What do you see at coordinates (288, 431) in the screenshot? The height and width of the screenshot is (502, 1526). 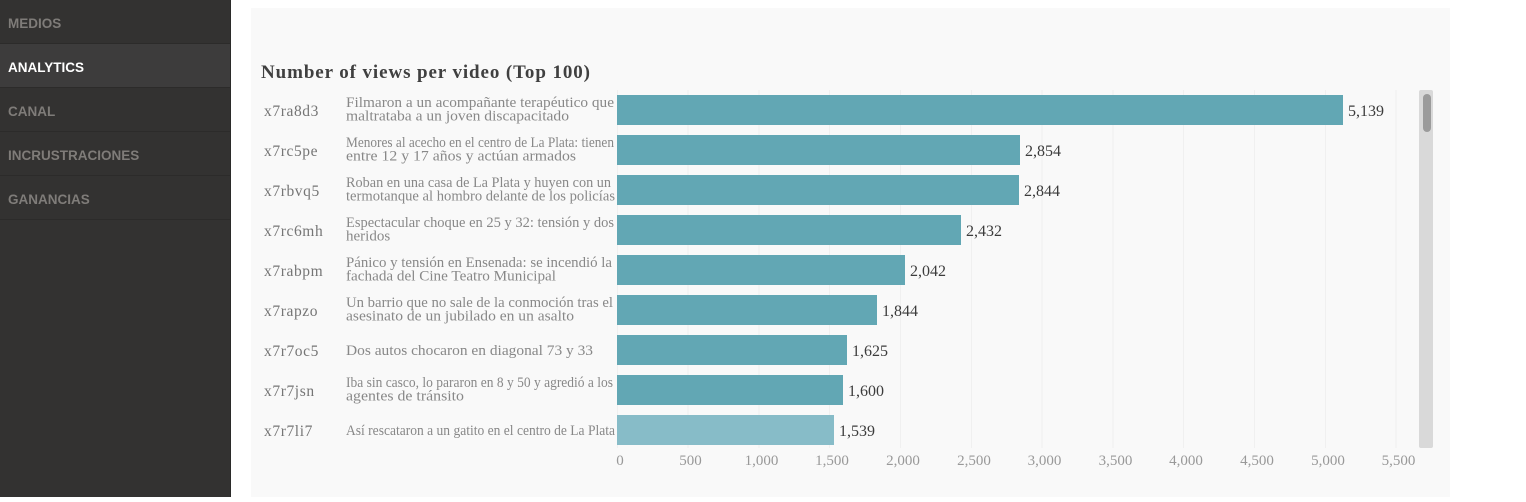 I see `svg-text: x7r7li7` at bounding box center [288, 431].